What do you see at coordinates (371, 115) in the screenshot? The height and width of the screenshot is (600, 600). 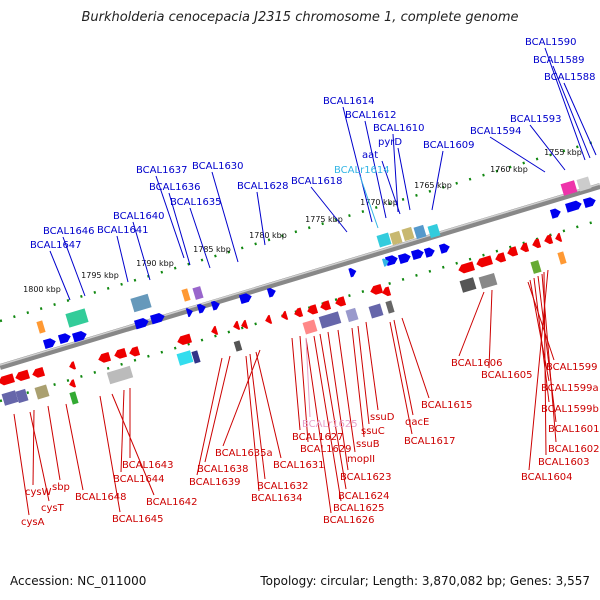 I see `forward-gene-label: BCAL1612` at bounding box center [371, 115].